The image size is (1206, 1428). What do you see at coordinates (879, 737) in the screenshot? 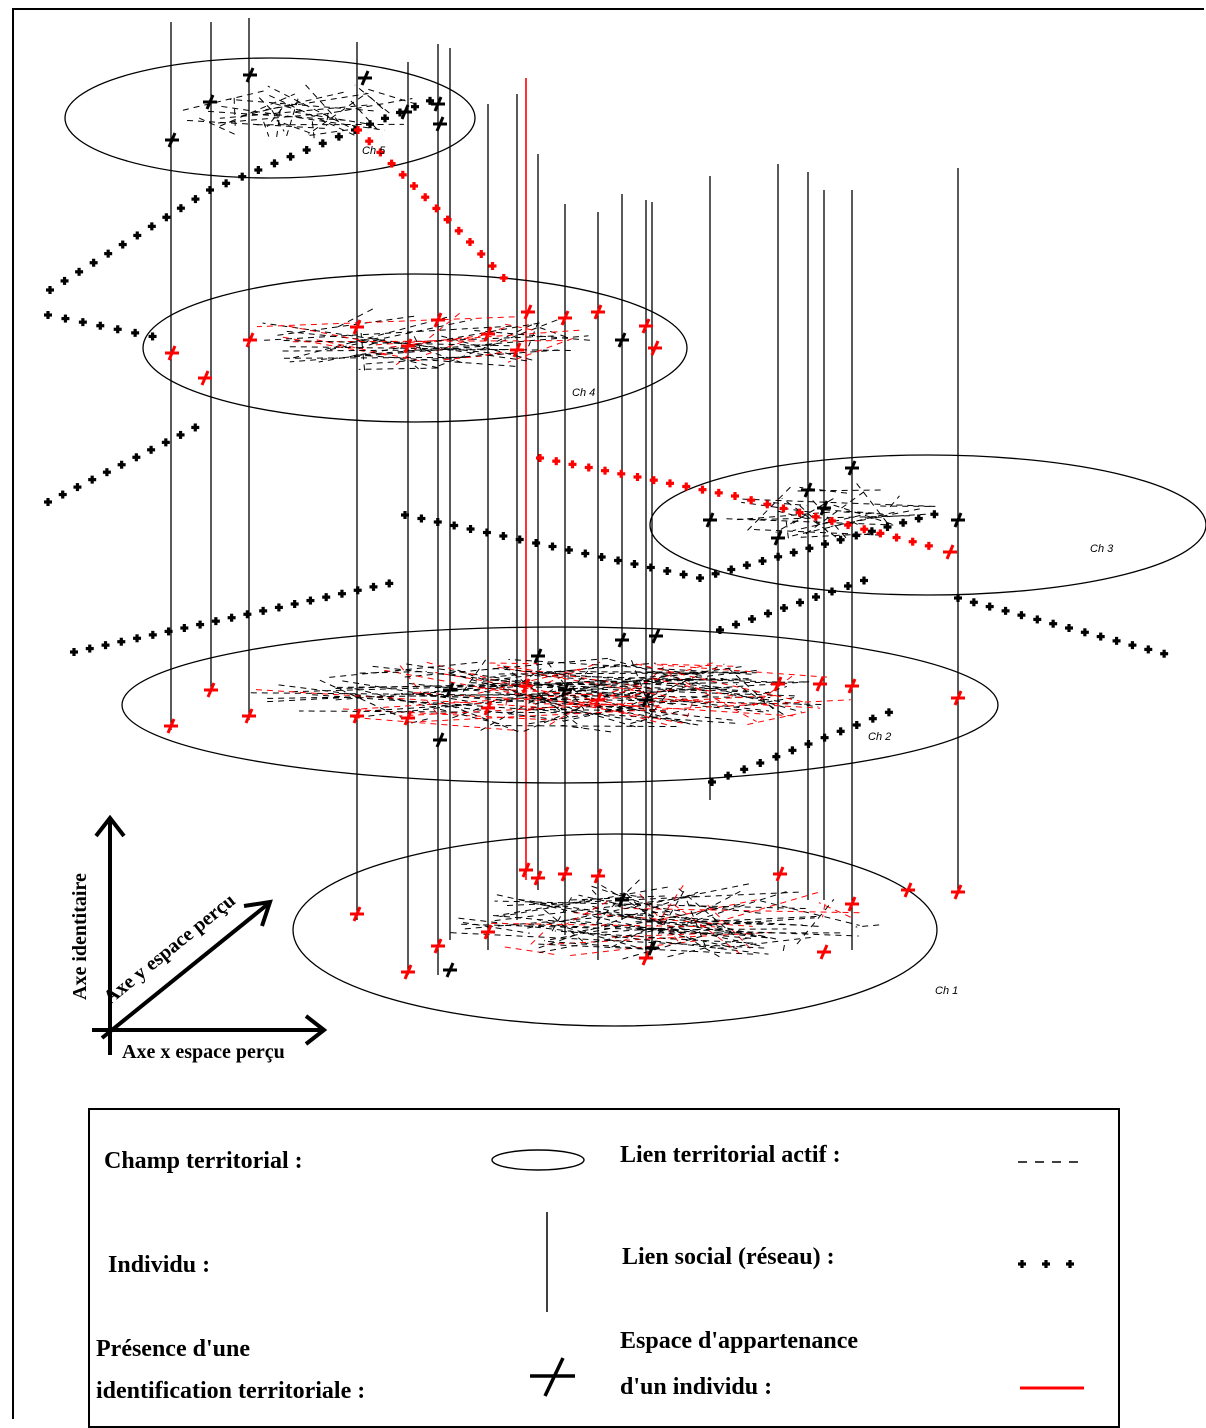
I see `field-label-ch2: Ch 2` at bounding box center [879, 737].